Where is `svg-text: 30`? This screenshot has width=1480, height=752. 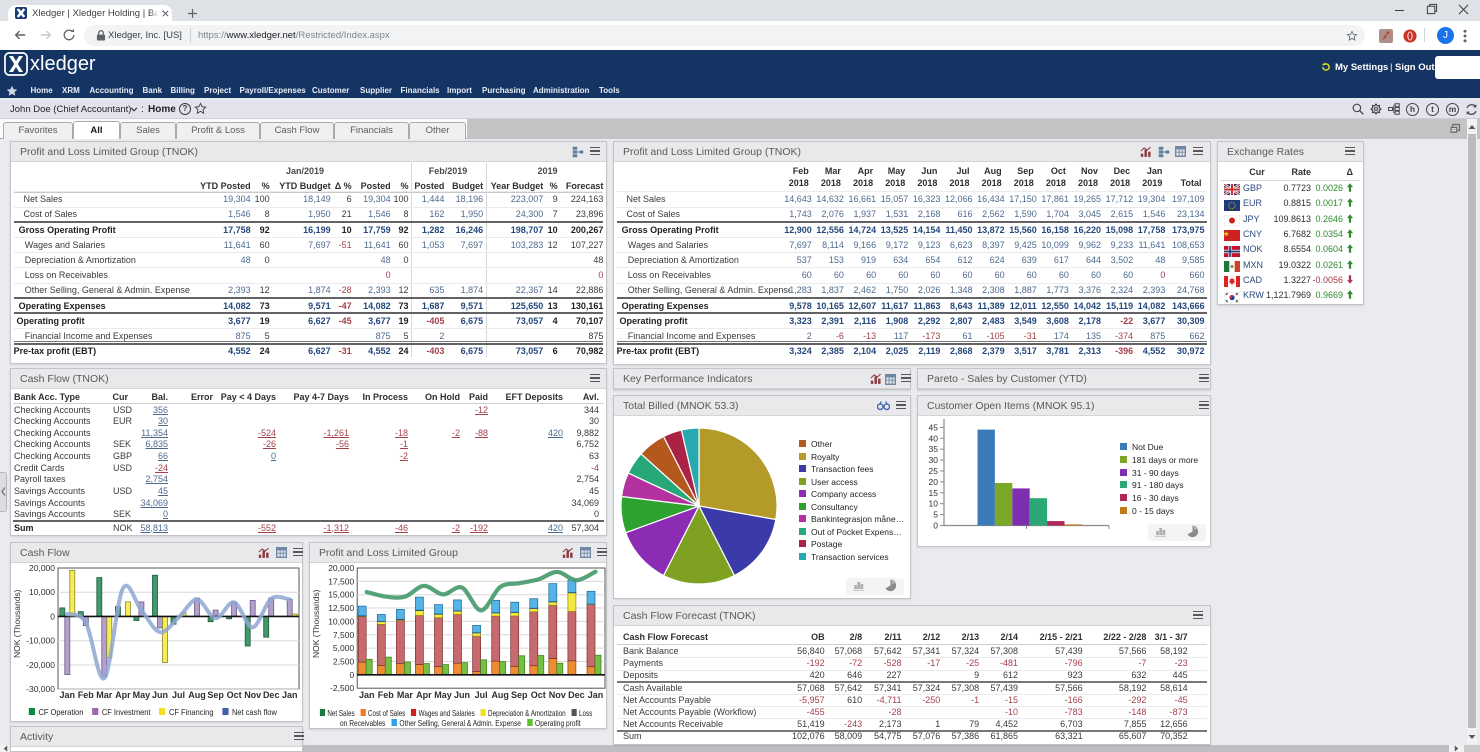
svg-text: 30 is located at coordinates (934, 460).